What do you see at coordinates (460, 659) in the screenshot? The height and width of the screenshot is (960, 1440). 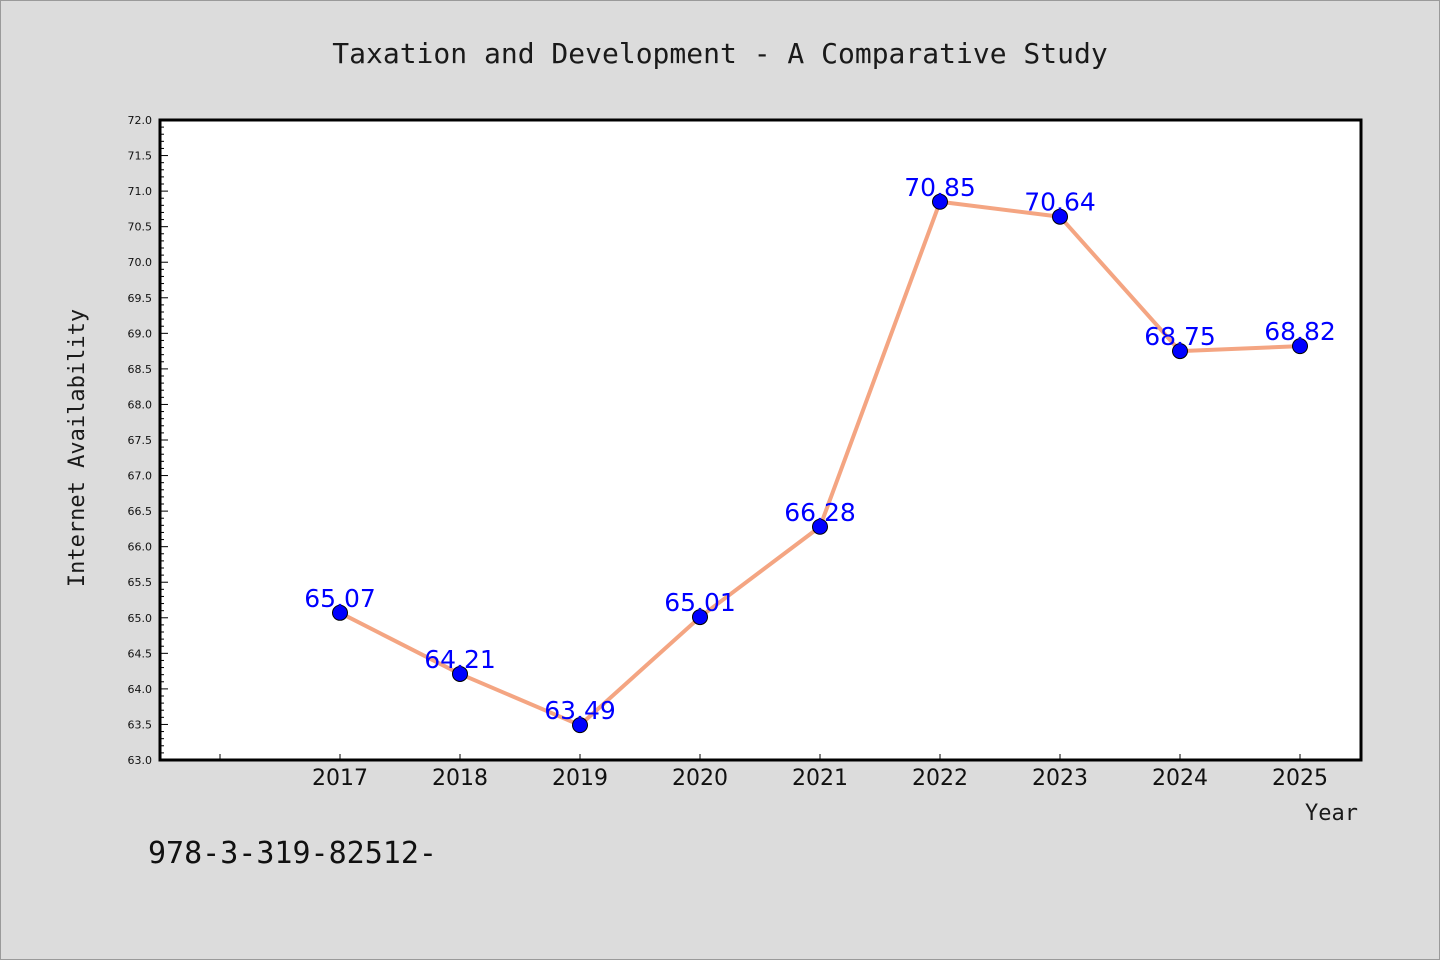 I see `data-label: 64.21` at bounding box center [460, 659].